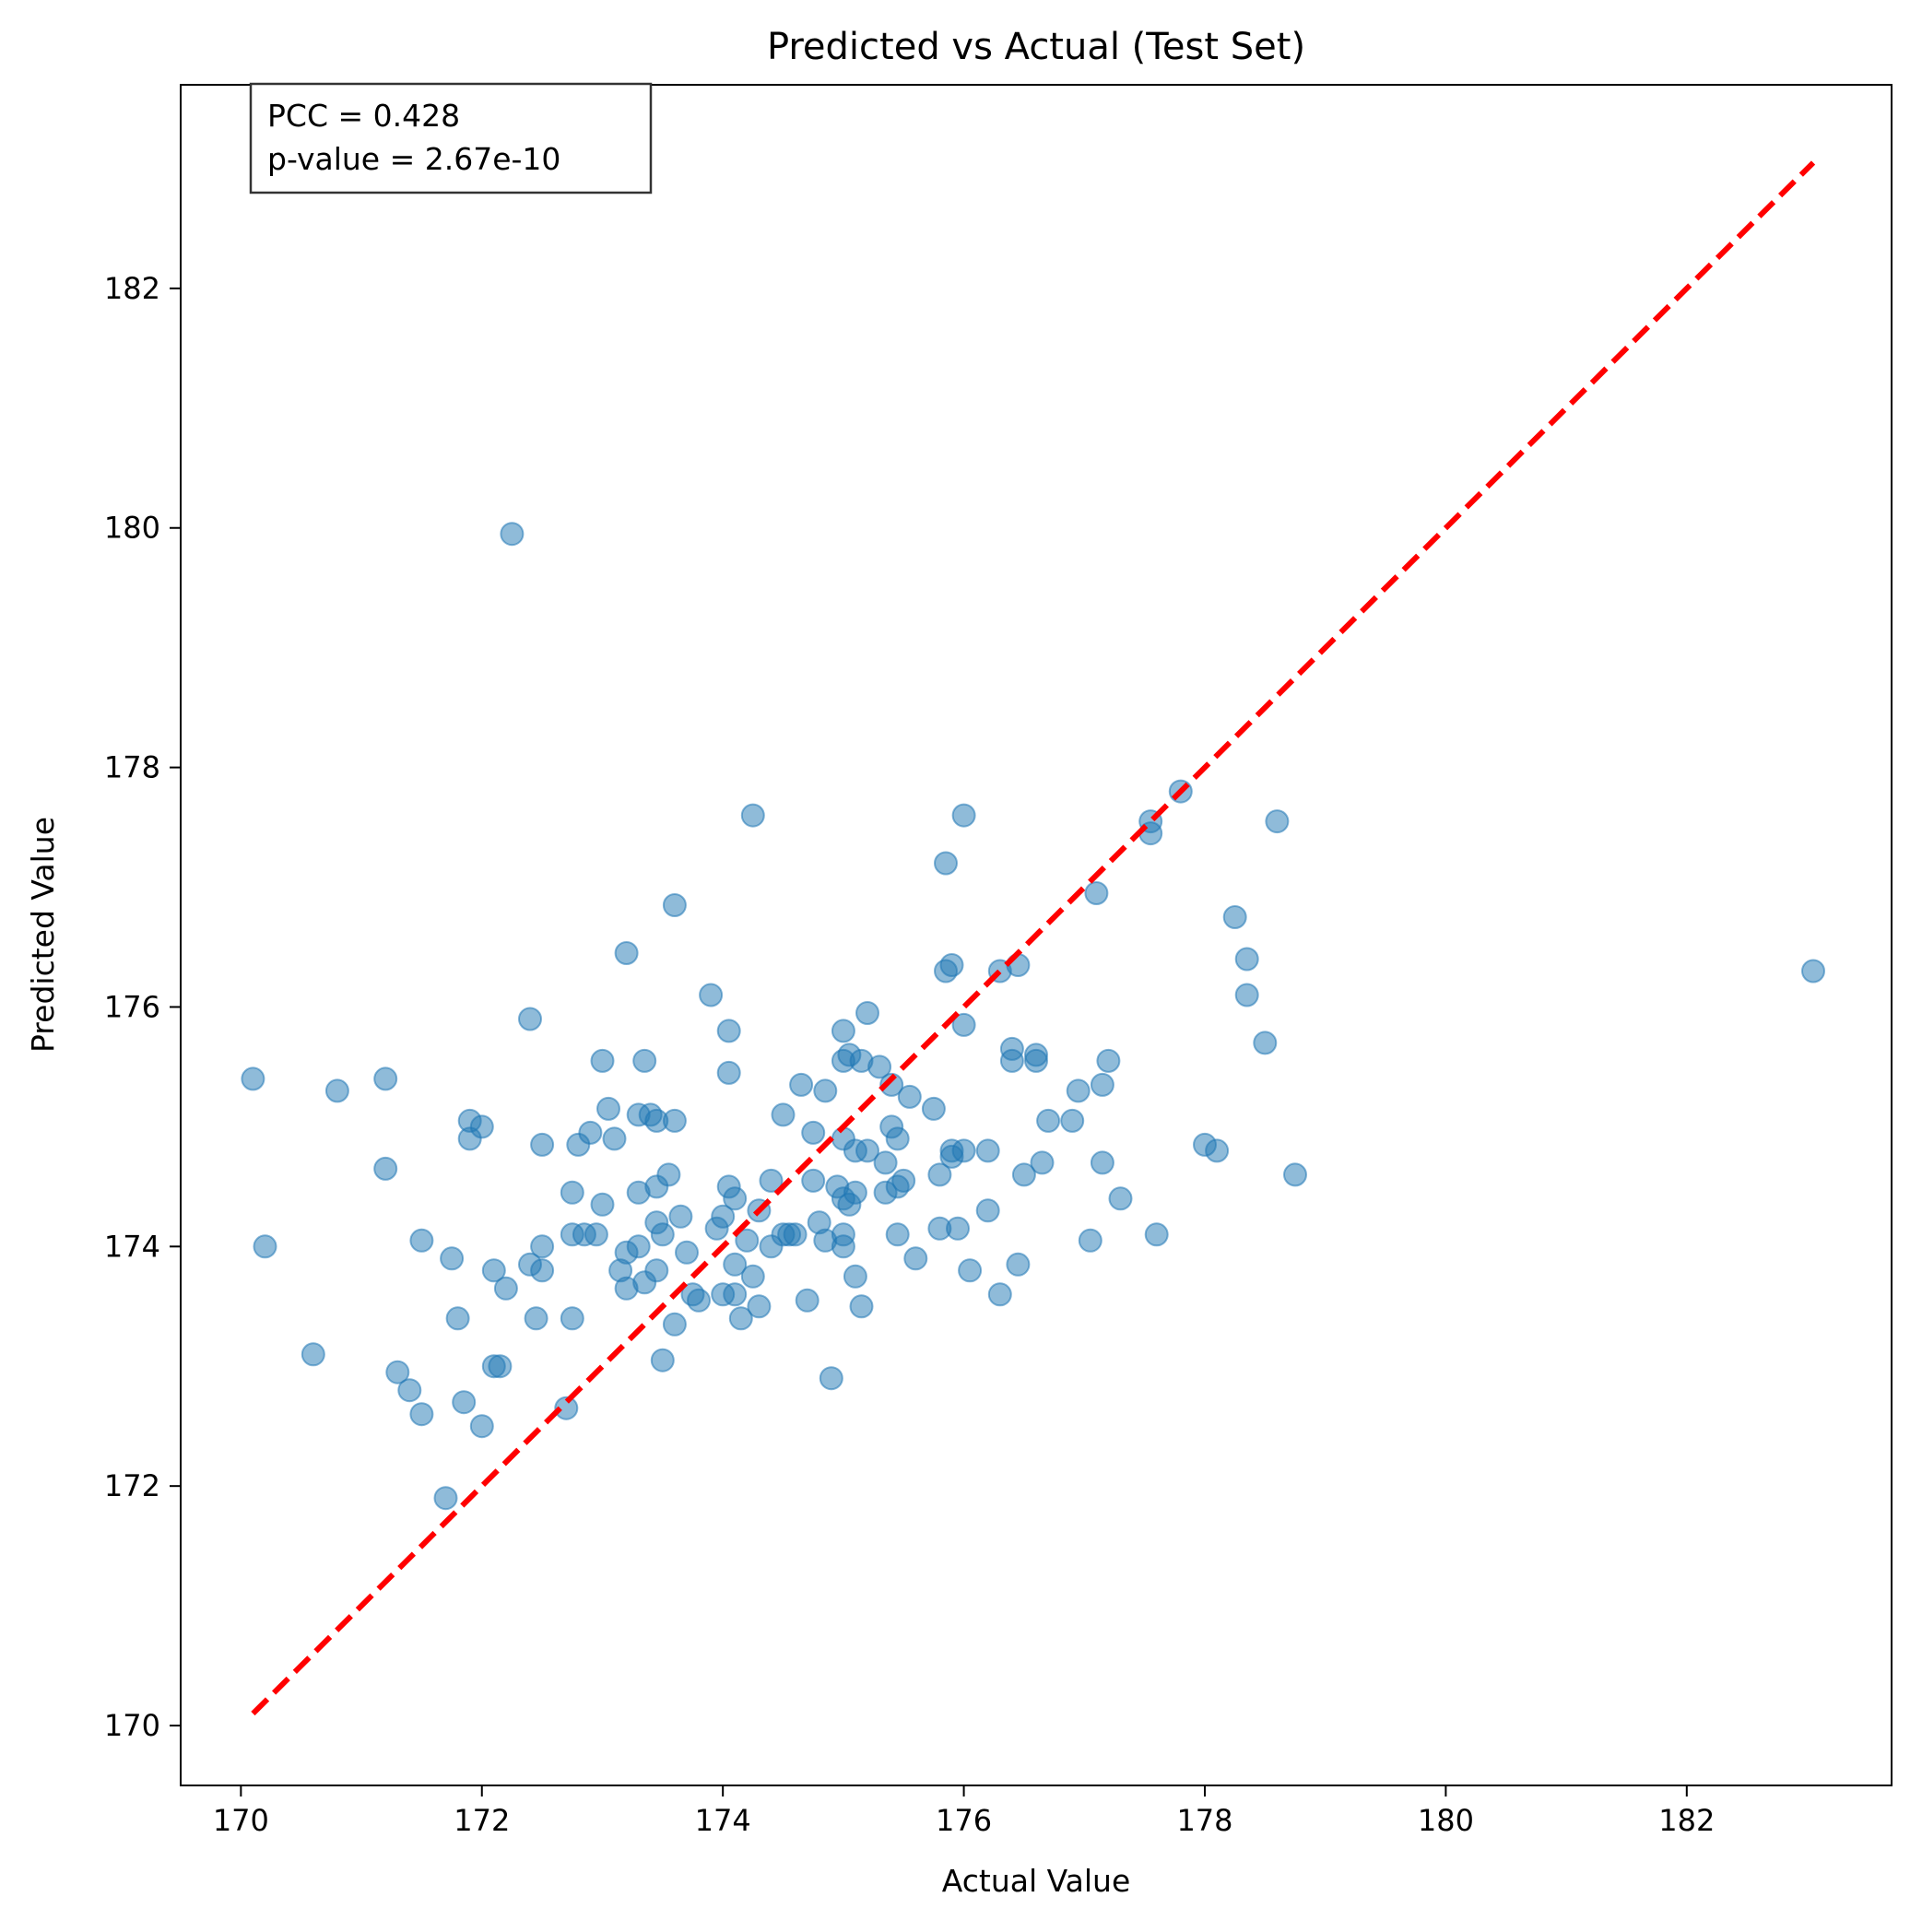  What do you see at coordinates (1687, 1820) in the screenshot?
I see `x-tick-label: 182` at bounding box center [1687, 1820].